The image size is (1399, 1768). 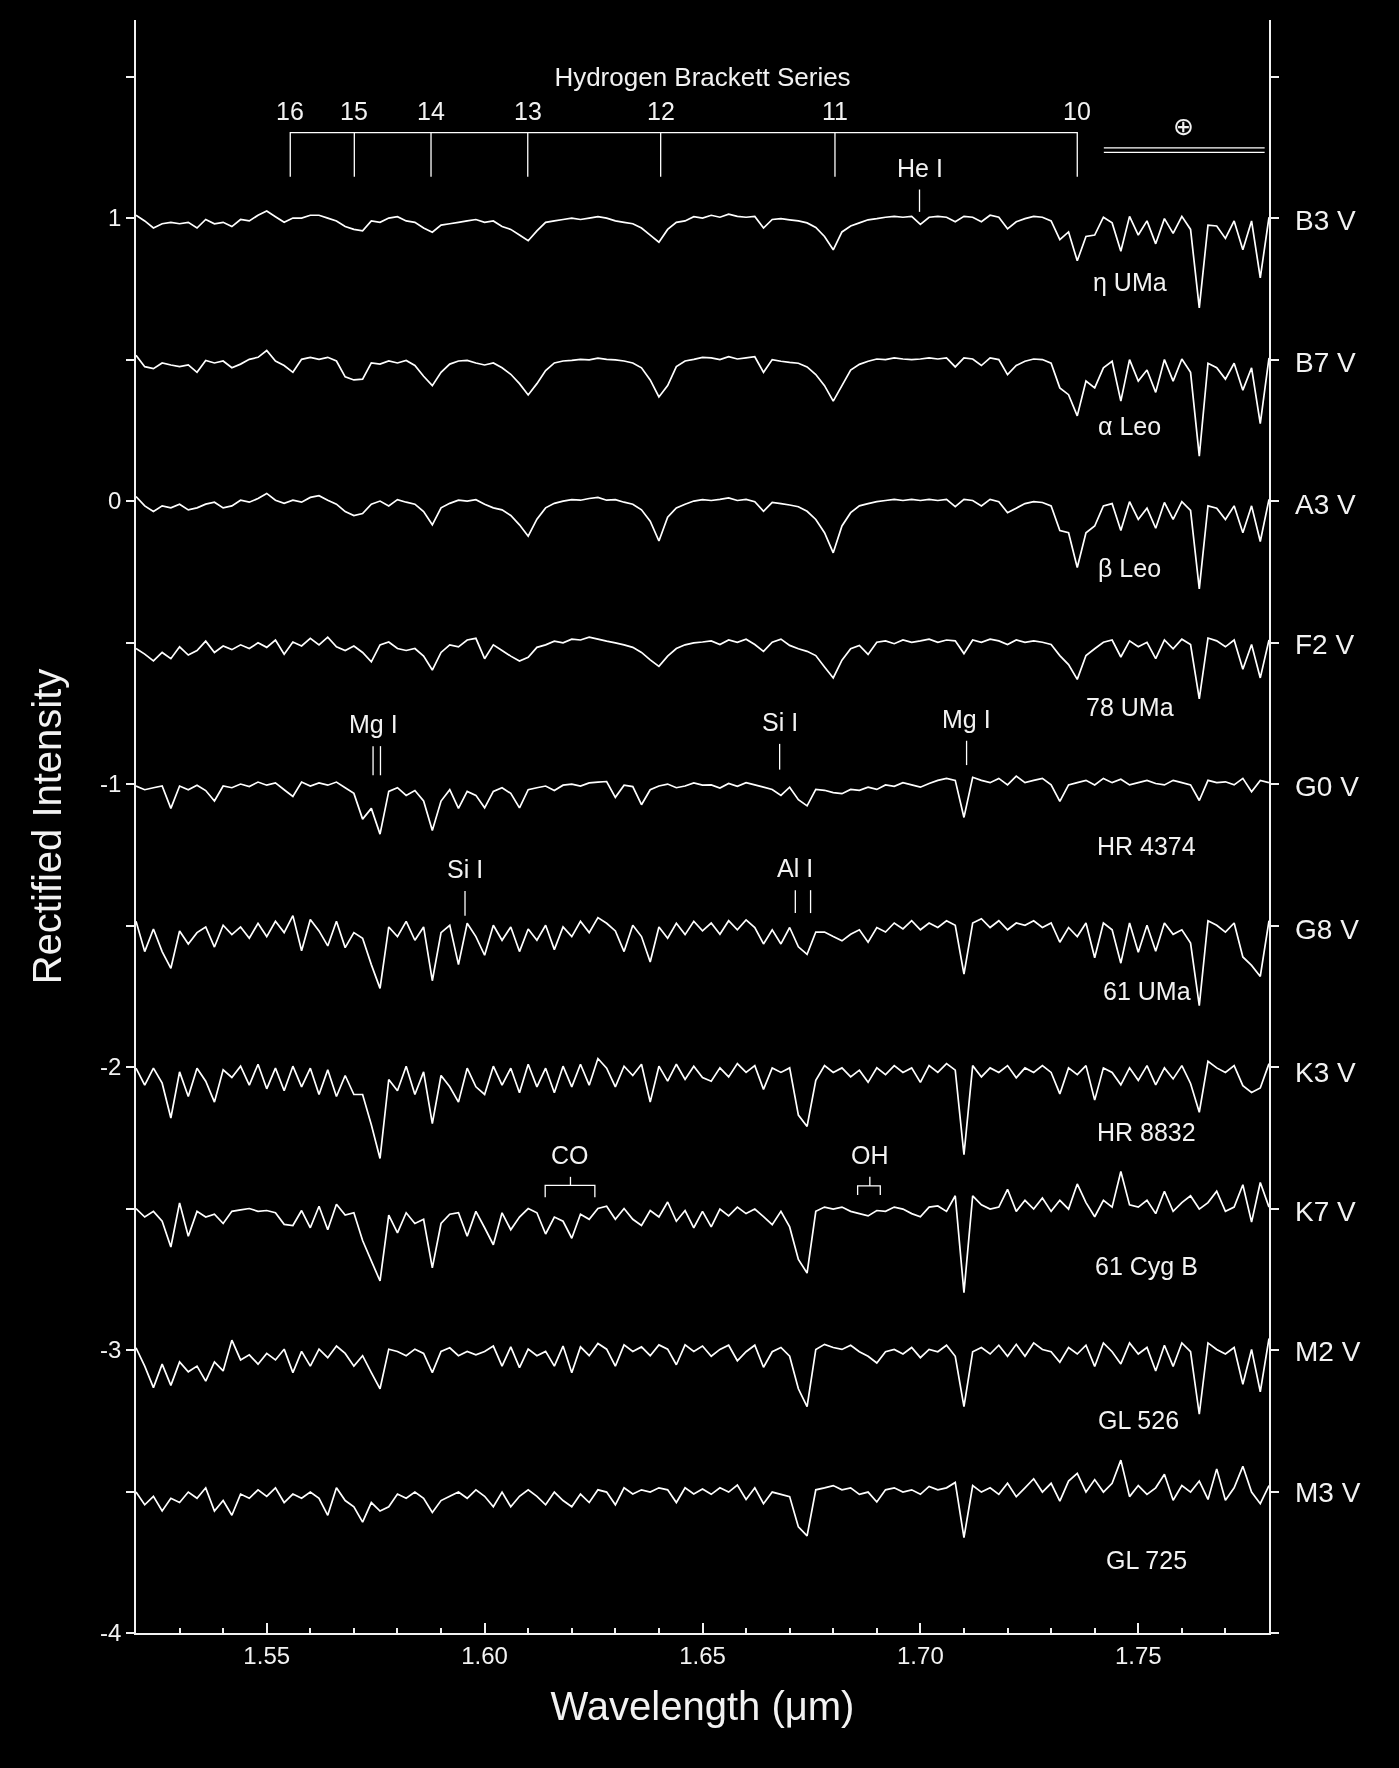 I want to click on legend-label: G8 V, so click(x=1327, y=929).